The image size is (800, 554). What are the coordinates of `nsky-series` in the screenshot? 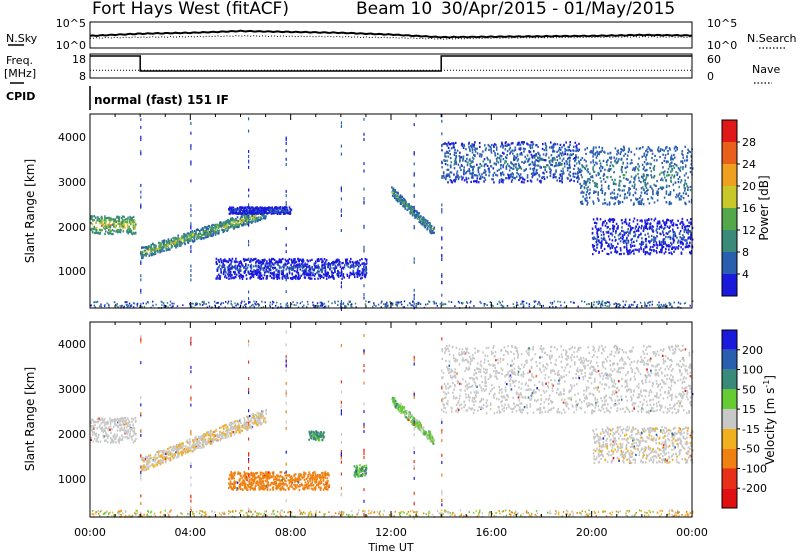 It's located at (391, 34).